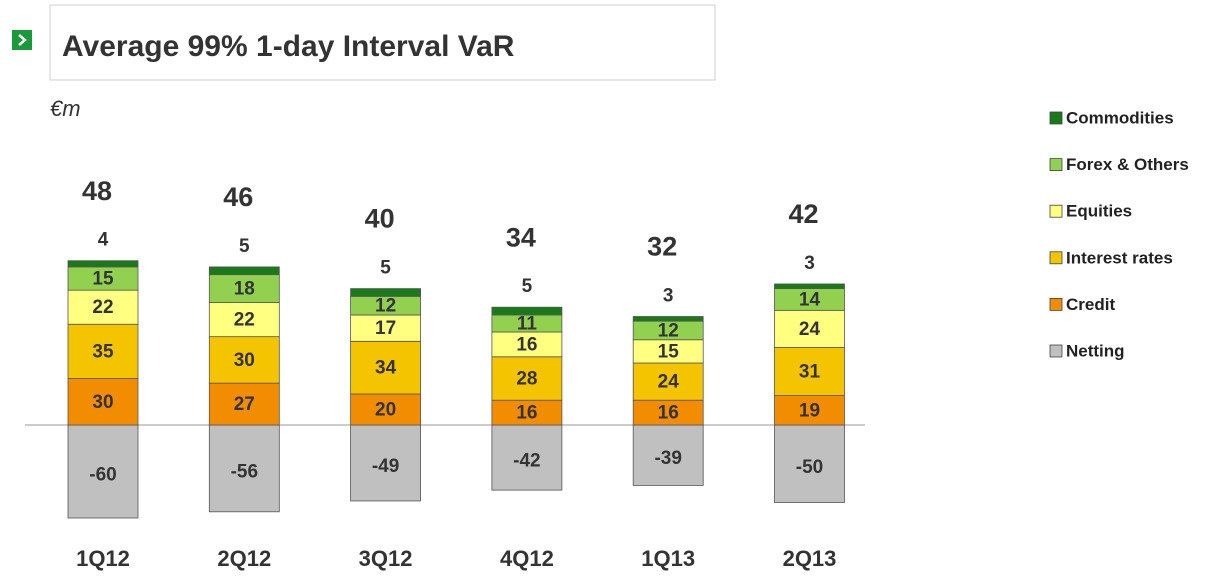 The height and width of the screenshot is (585, 1227). What do you see at coordinates (97, 191) in the screenshot?
I see `total-label: 48` at bounding box center [97, 191].